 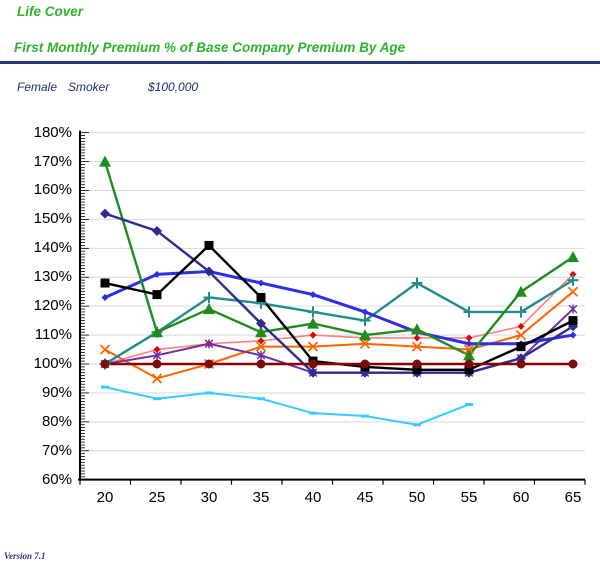 What do you see at coordinates (261, 497) in the screenshot?
I see `x-axis-tick-label: 35` at bounding box center [261, 497].